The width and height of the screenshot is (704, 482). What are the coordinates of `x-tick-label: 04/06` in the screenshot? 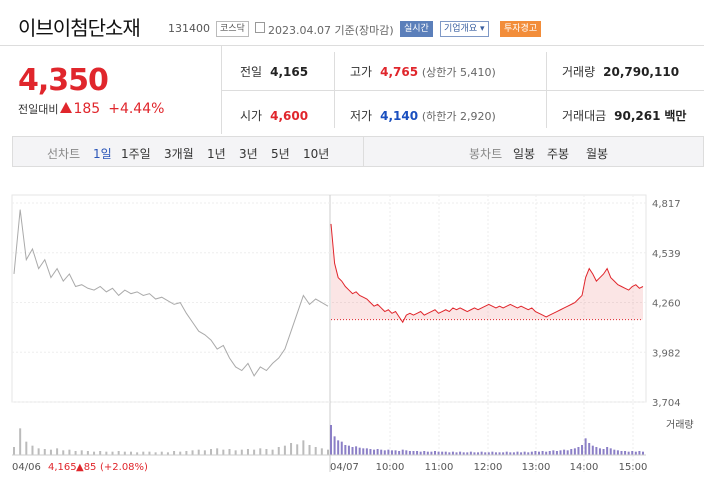 It's located at (26, 467).